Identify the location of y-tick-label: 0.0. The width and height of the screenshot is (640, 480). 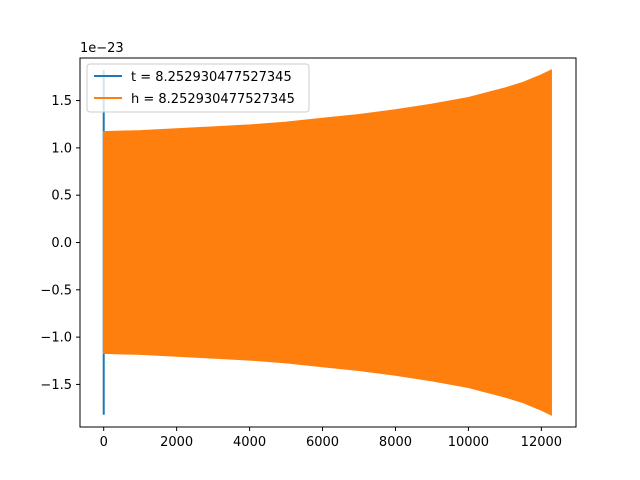
(61, 243).